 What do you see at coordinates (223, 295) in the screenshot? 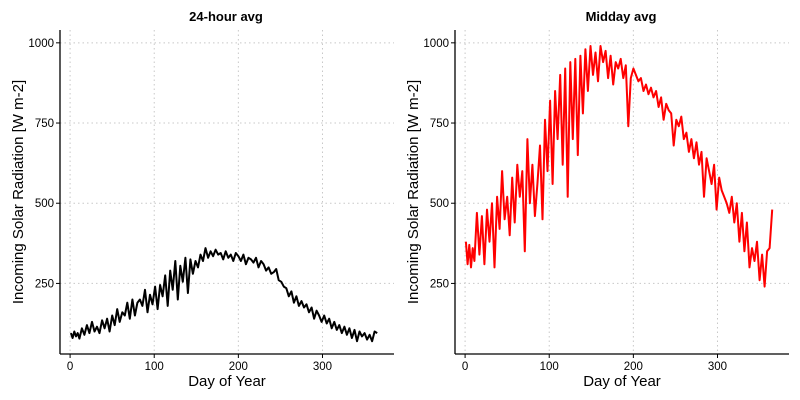
I see `data-series-line` at bounding box center [223, 295].